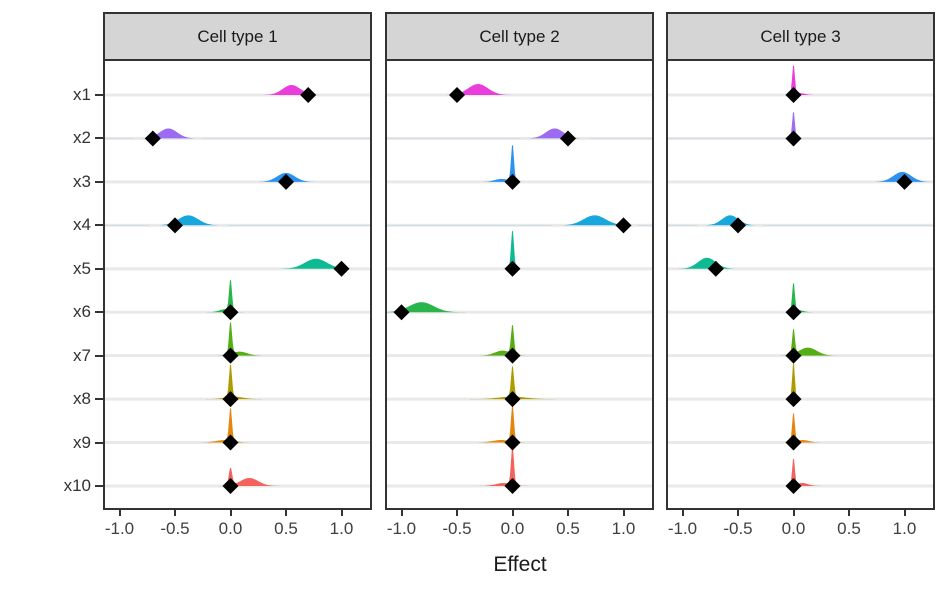 This screenshot has width=950, height=600. Describe the element at coordinates (99, 485) in the screenshot. I see `y-tick-x10` at that location.